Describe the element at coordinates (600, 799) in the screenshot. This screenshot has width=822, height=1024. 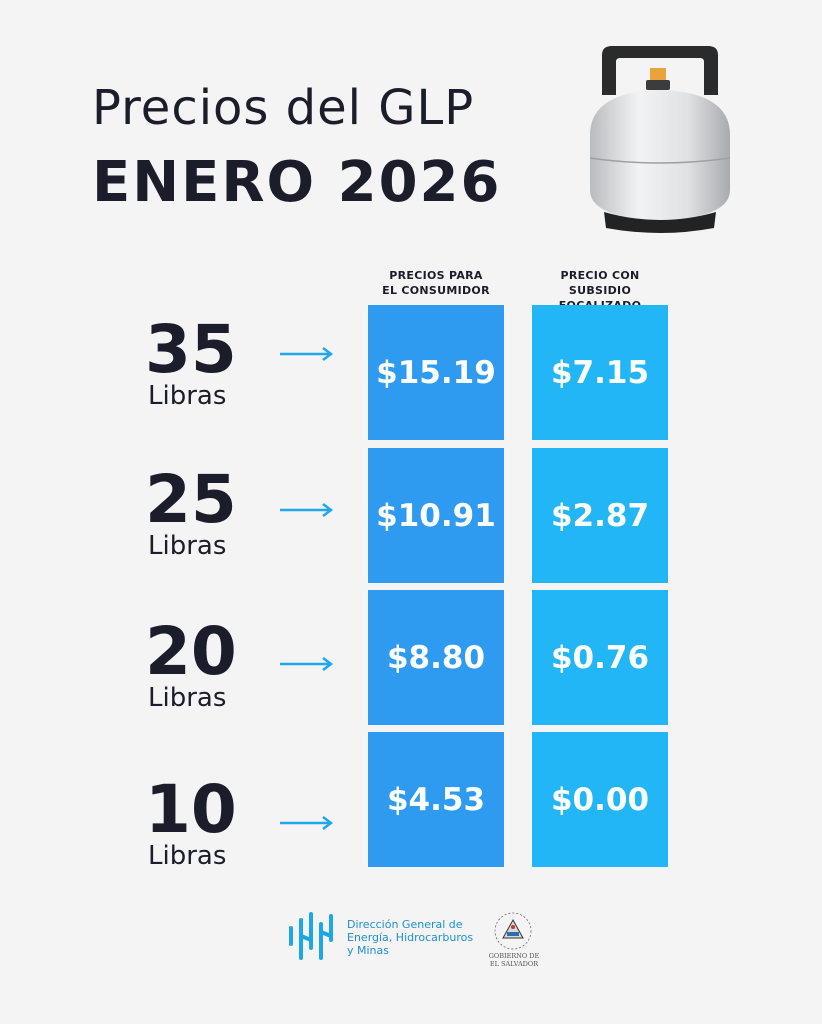
I see `subsidy-price-cell: $0.00` at that location.